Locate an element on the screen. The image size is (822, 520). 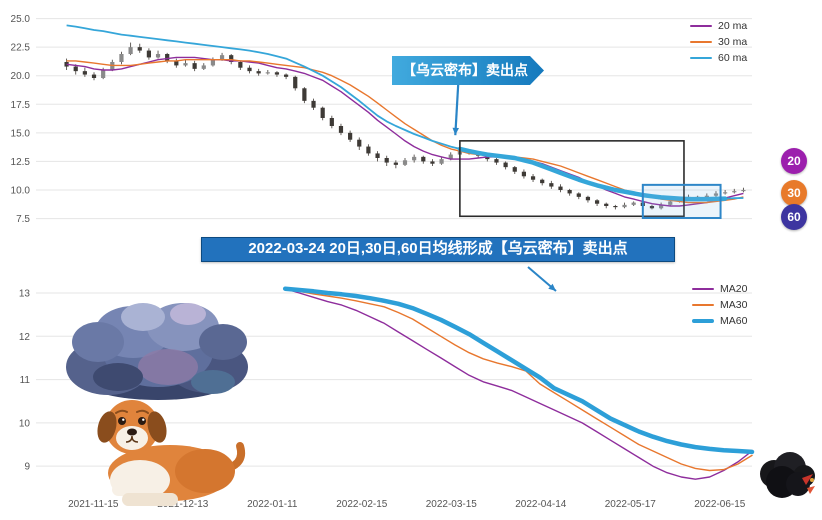
signal-banner: 2022-03-24 20日,30日,60日均线形成【乌云密布】卖出点 is located at coordinates (438, 249).